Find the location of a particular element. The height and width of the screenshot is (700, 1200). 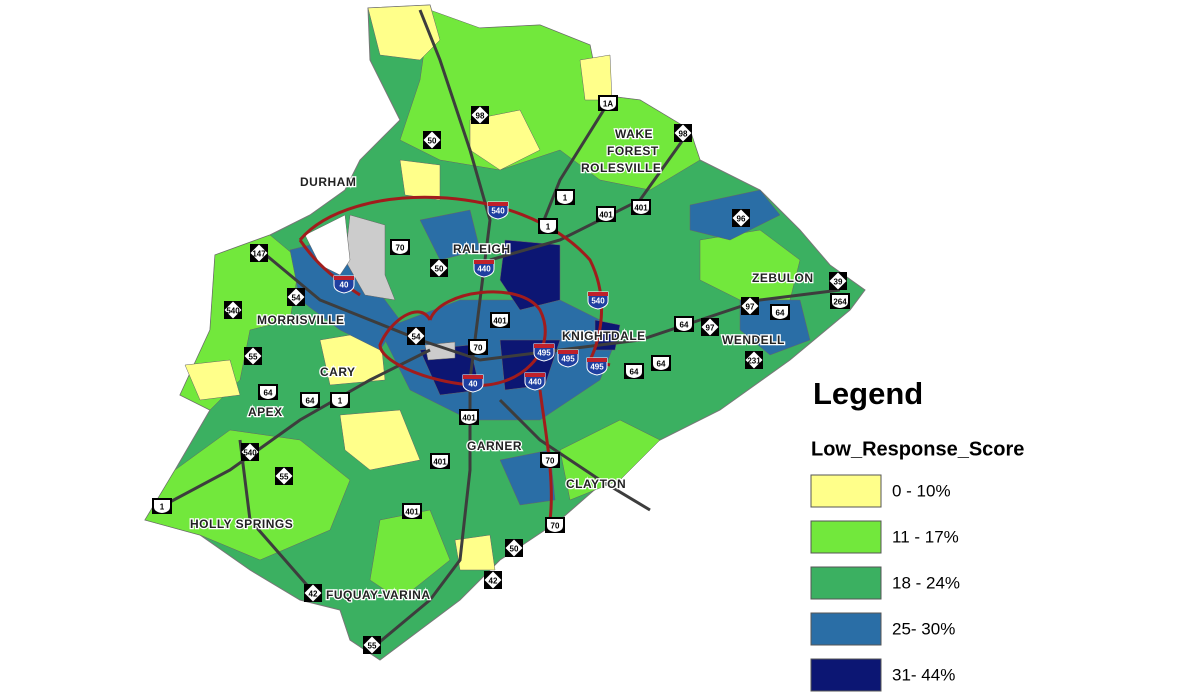

shield-label: 495 is located at coordinates (568, 359).